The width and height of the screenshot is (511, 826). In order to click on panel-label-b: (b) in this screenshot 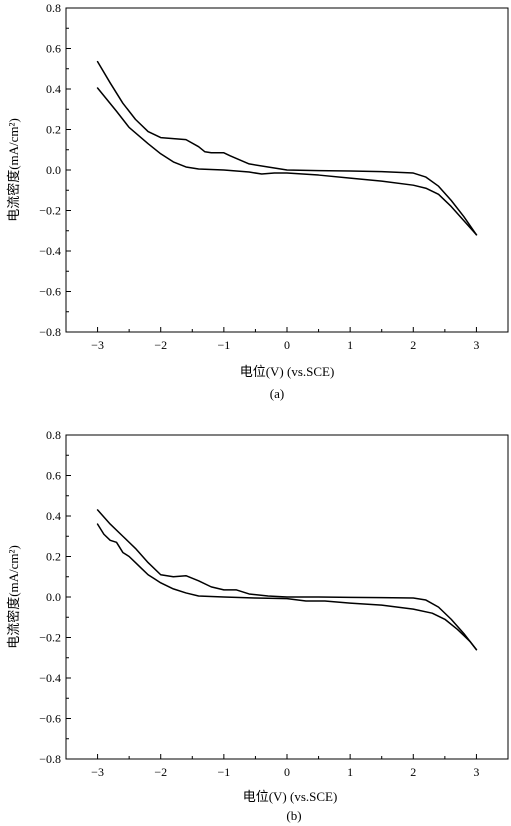, I will do `click(293, 815)`.